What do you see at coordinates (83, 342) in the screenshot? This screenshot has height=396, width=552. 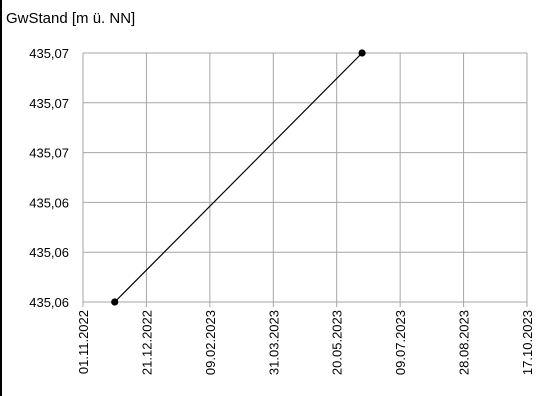 I see `x-tick-label: 01.11.2022` at bounding box center [83, 342].